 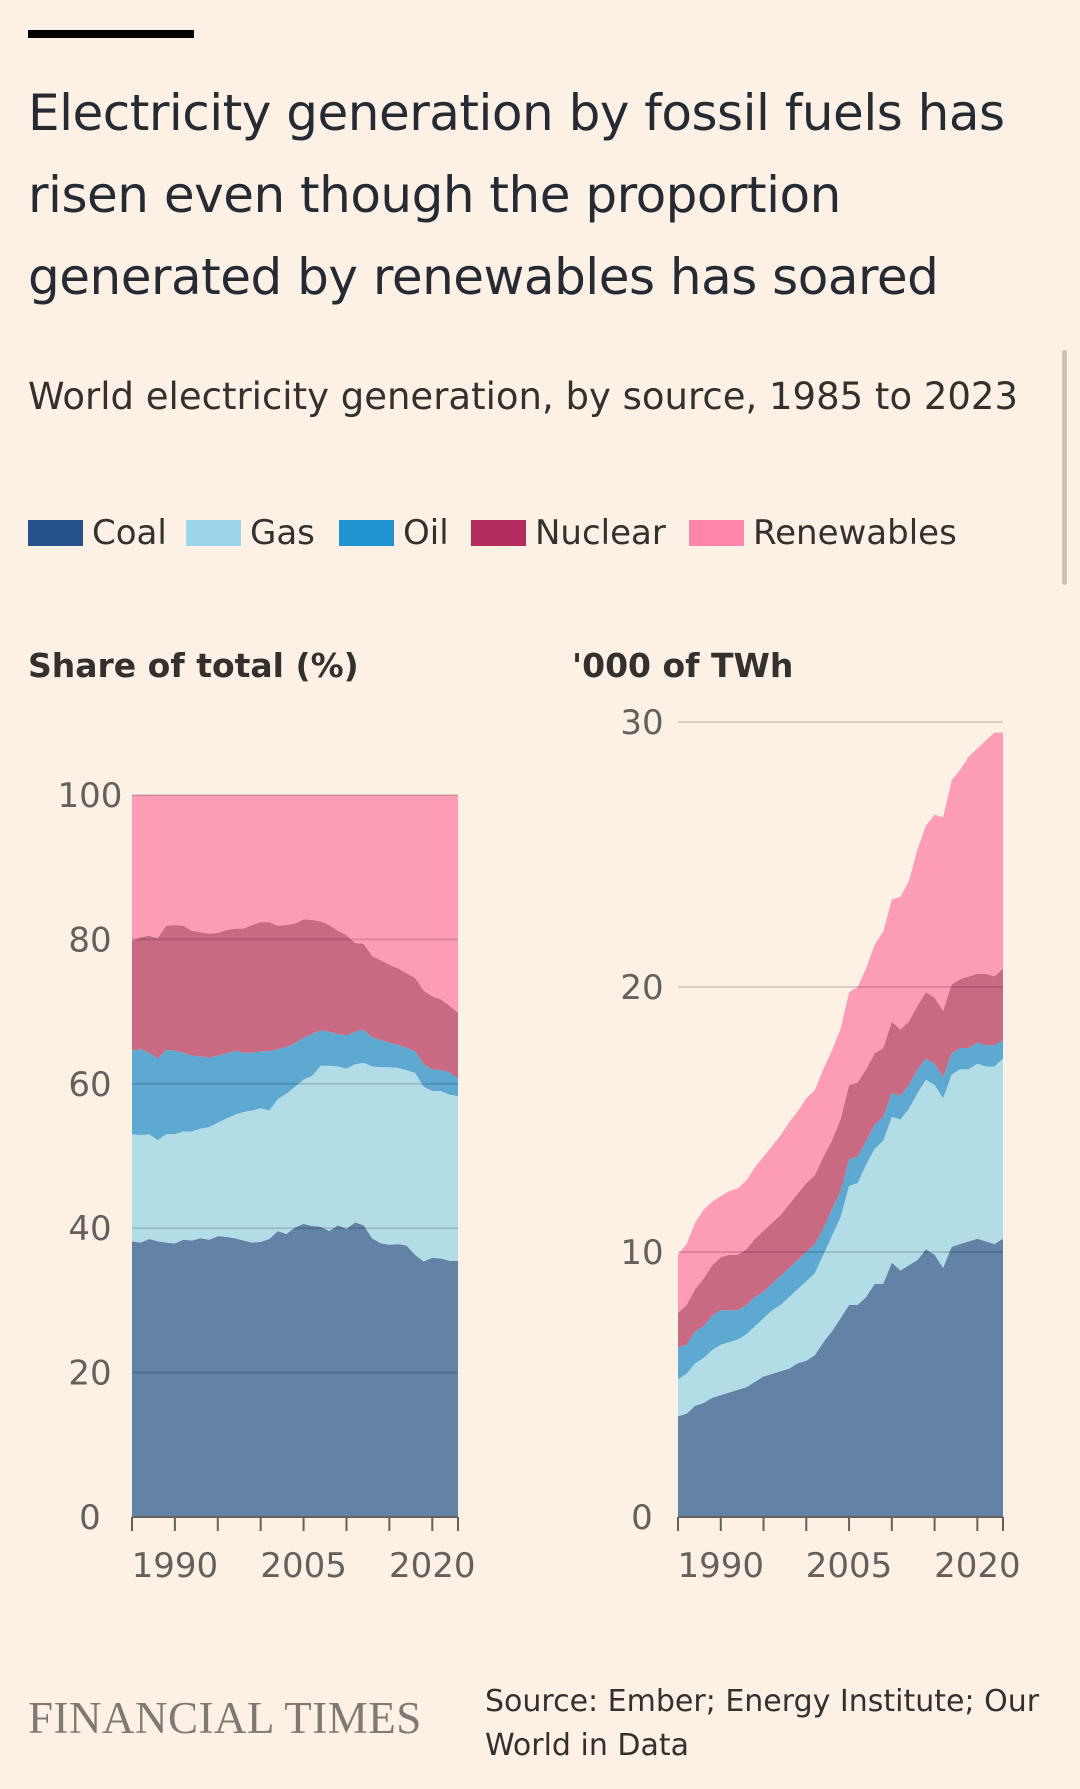 I want to click on left-panel-label: Share of total (%), so click(x=193, y=665).